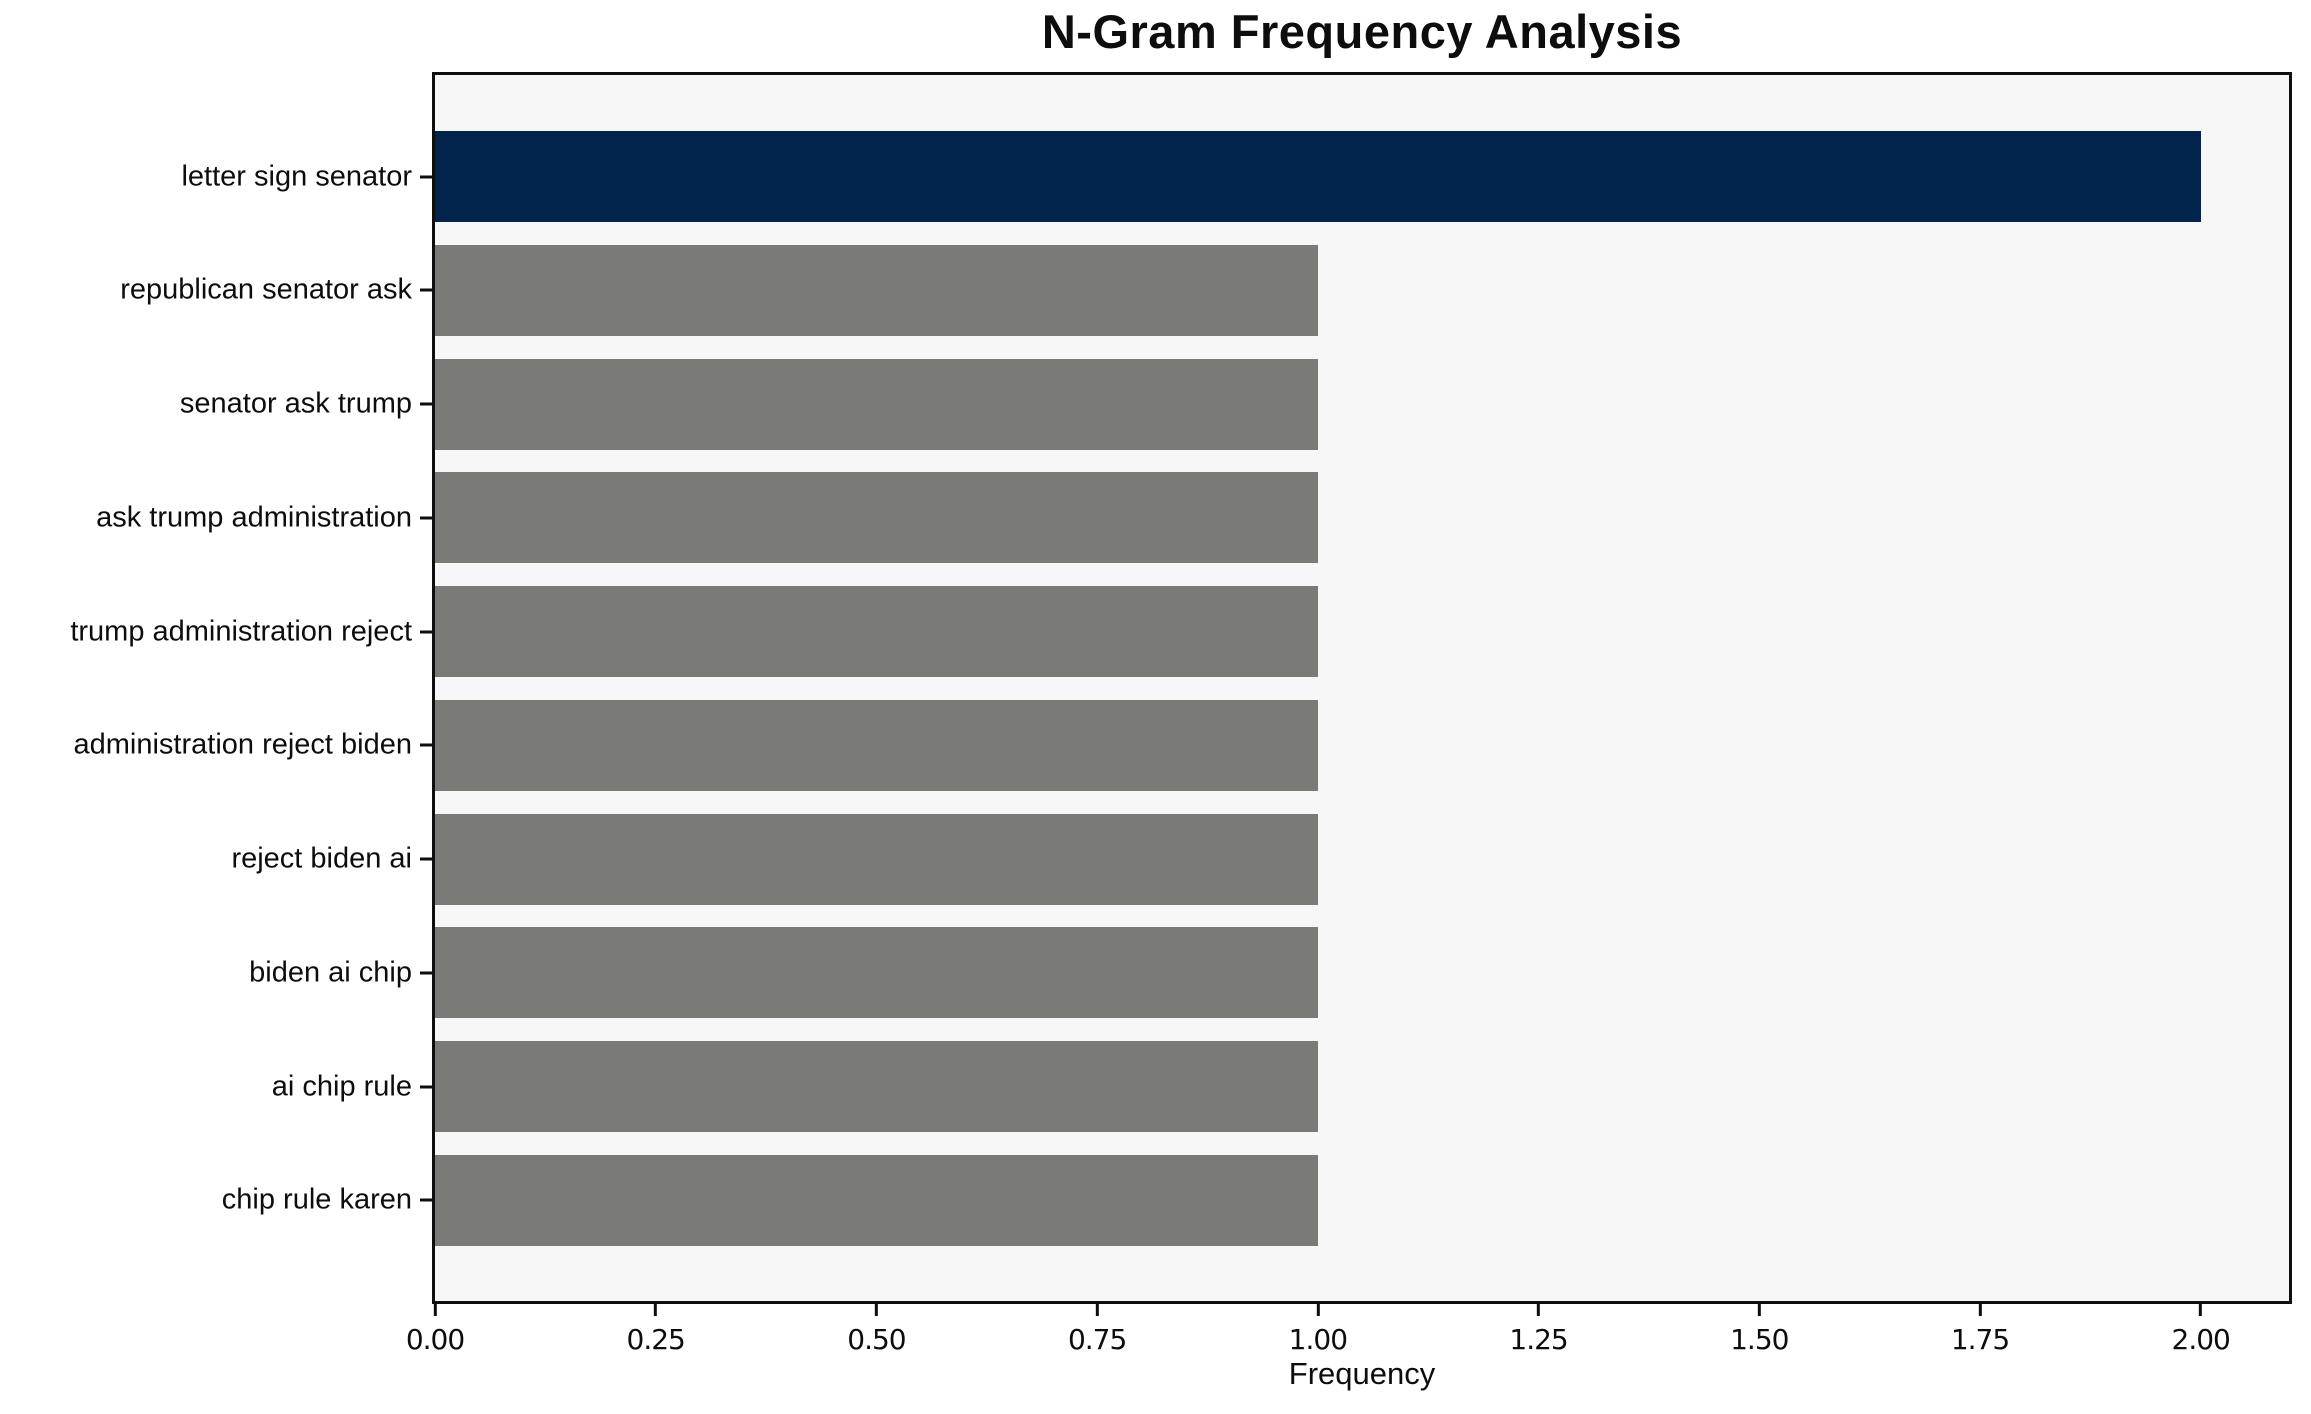  I want to click on y-tick-label: republican senator ask, so click(266, 289).